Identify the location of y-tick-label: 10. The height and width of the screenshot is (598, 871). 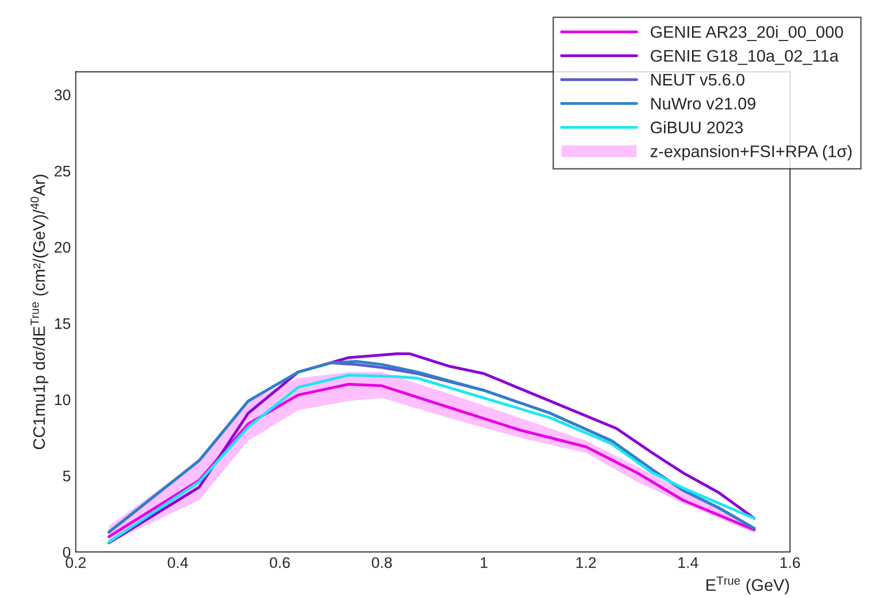
(62, 400).